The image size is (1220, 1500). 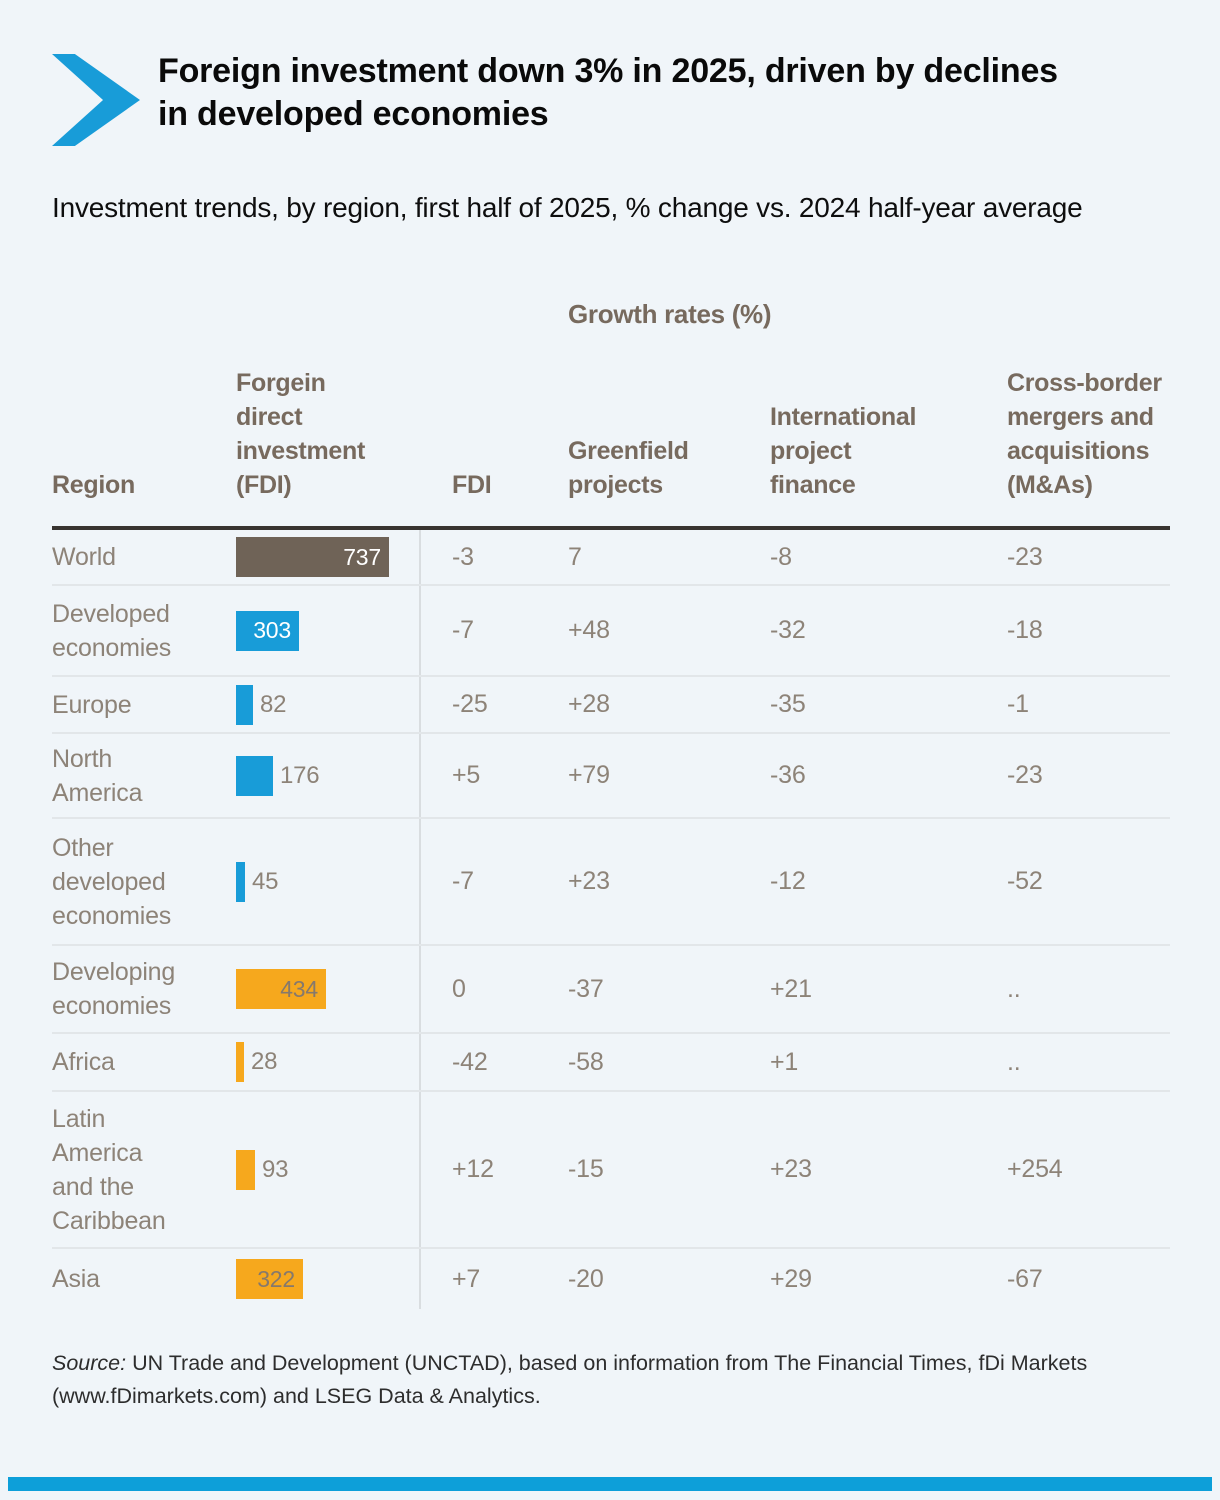 What do you see at coordinates (586, 1278) in the screenshot?
I see `cell-greenfield: -20` at bounding box center [586, 1278].